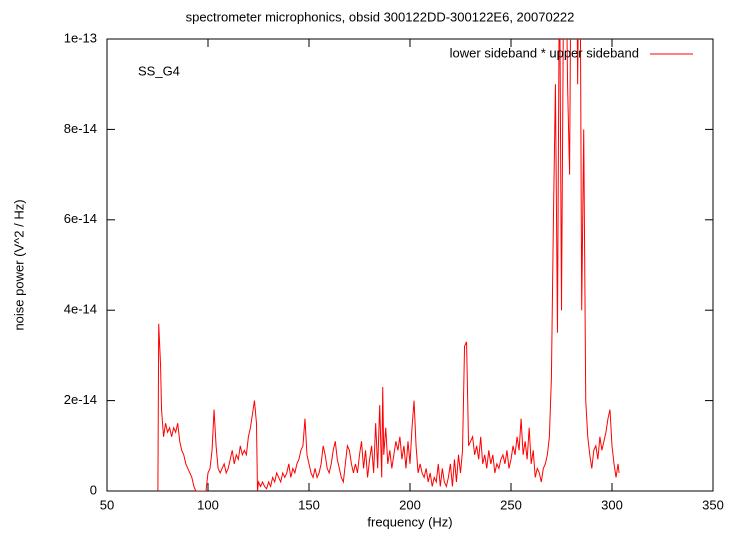 This screenshot has height=540, width=740. What do you see at coordinates (18, 264) in the screenshot?
I see `y-axis-title: noise power (V^2 / Hz)` at bounding box center [18, 264].